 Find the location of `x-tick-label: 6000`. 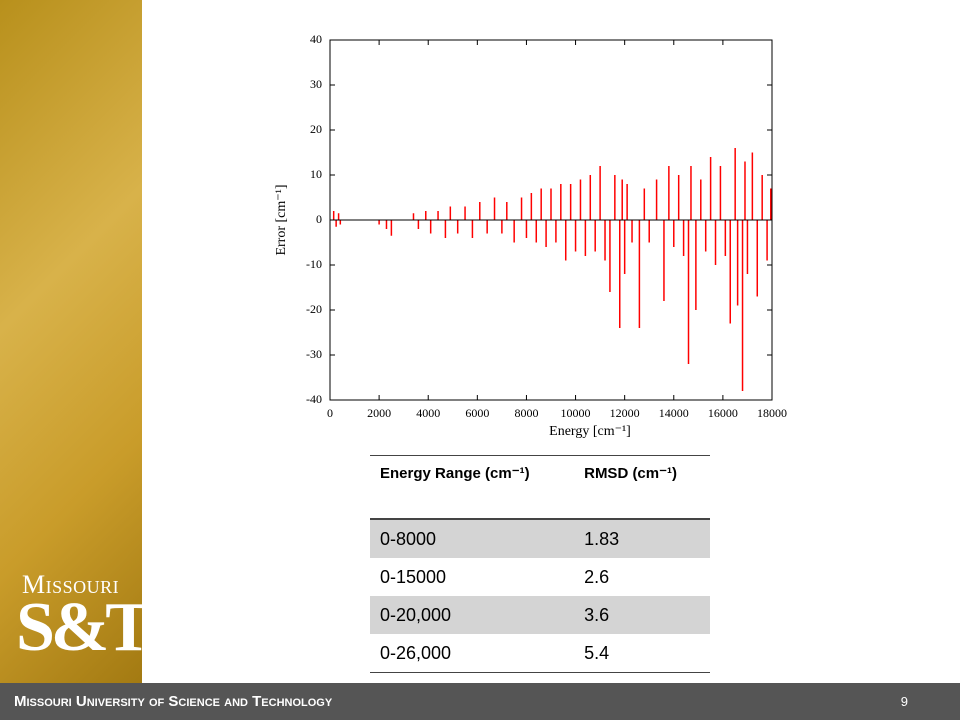

x-tick-label: 6000 is located at coordinates (477, 413).